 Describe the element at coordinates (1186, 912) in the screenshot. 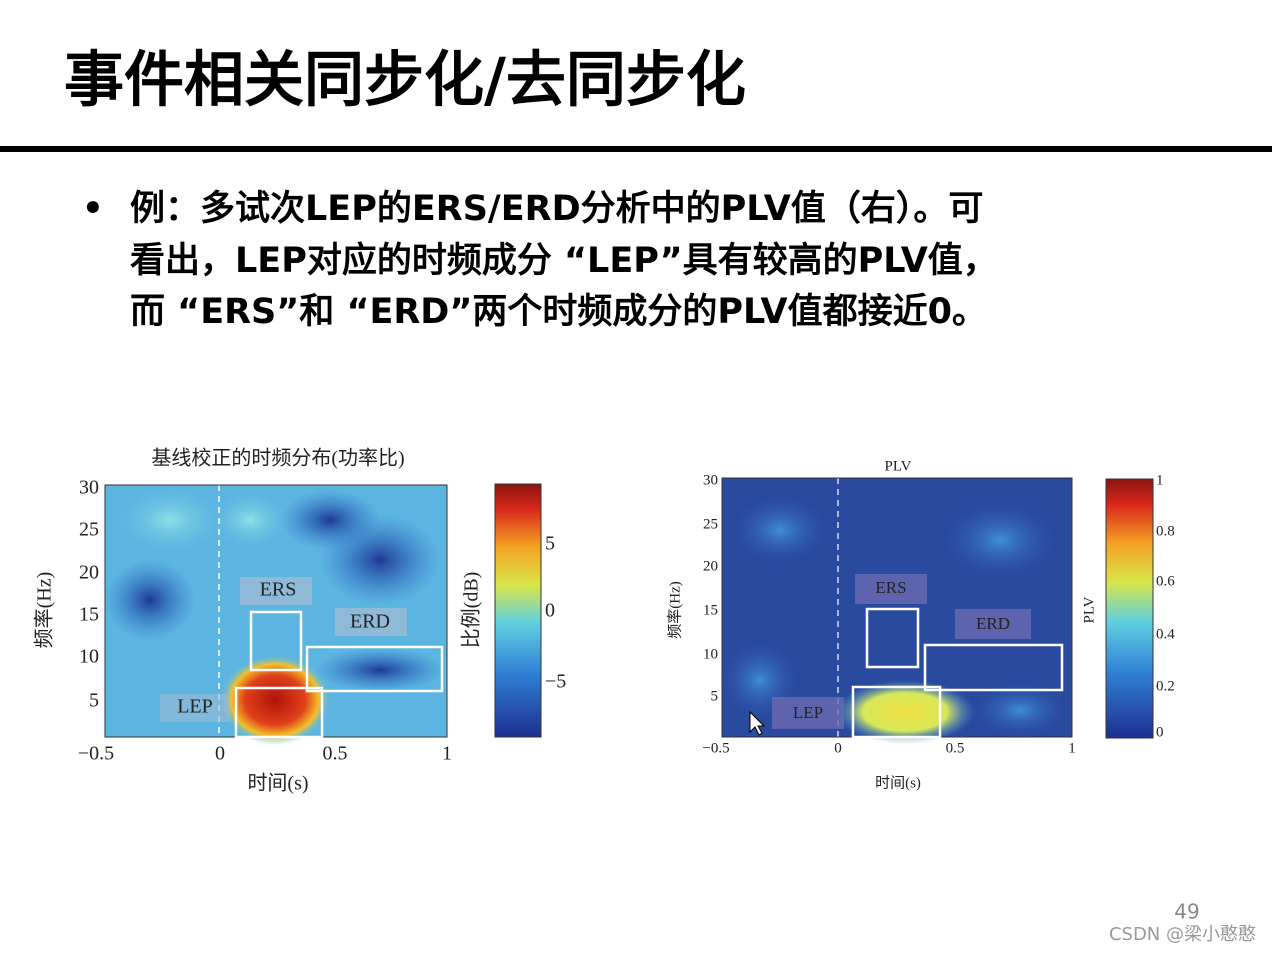

I see `page-number: 49` at that location.